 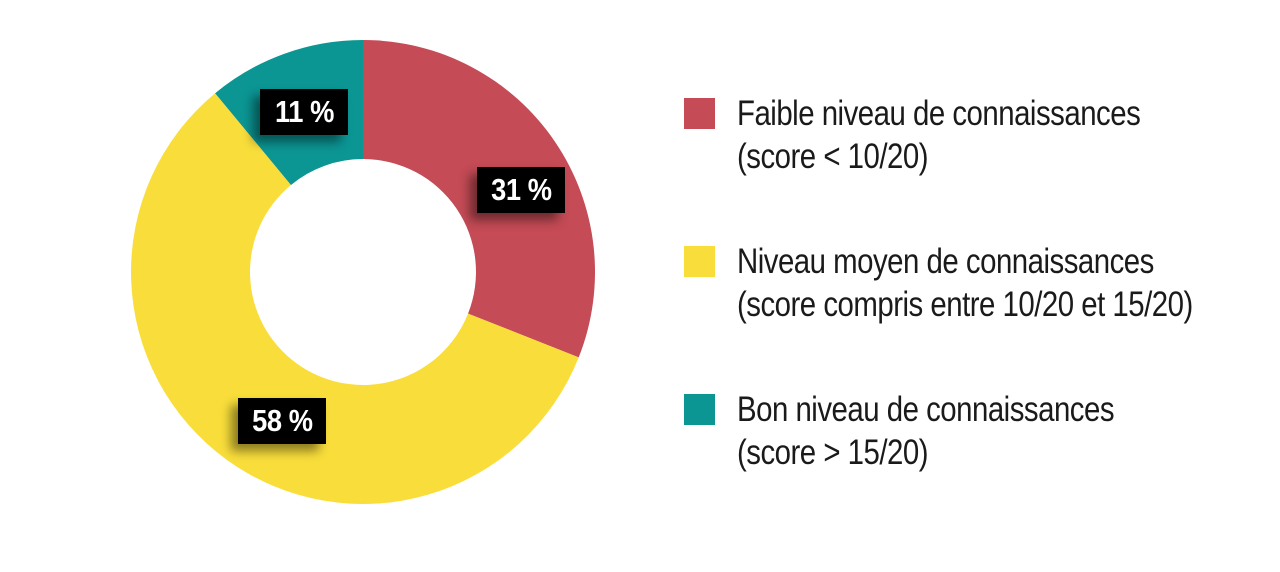 What do you see at coordinates (832, 452) in the screenshot?
I see `legend-label-line2: (score > 15/20)` at bounding box center [832, 452].